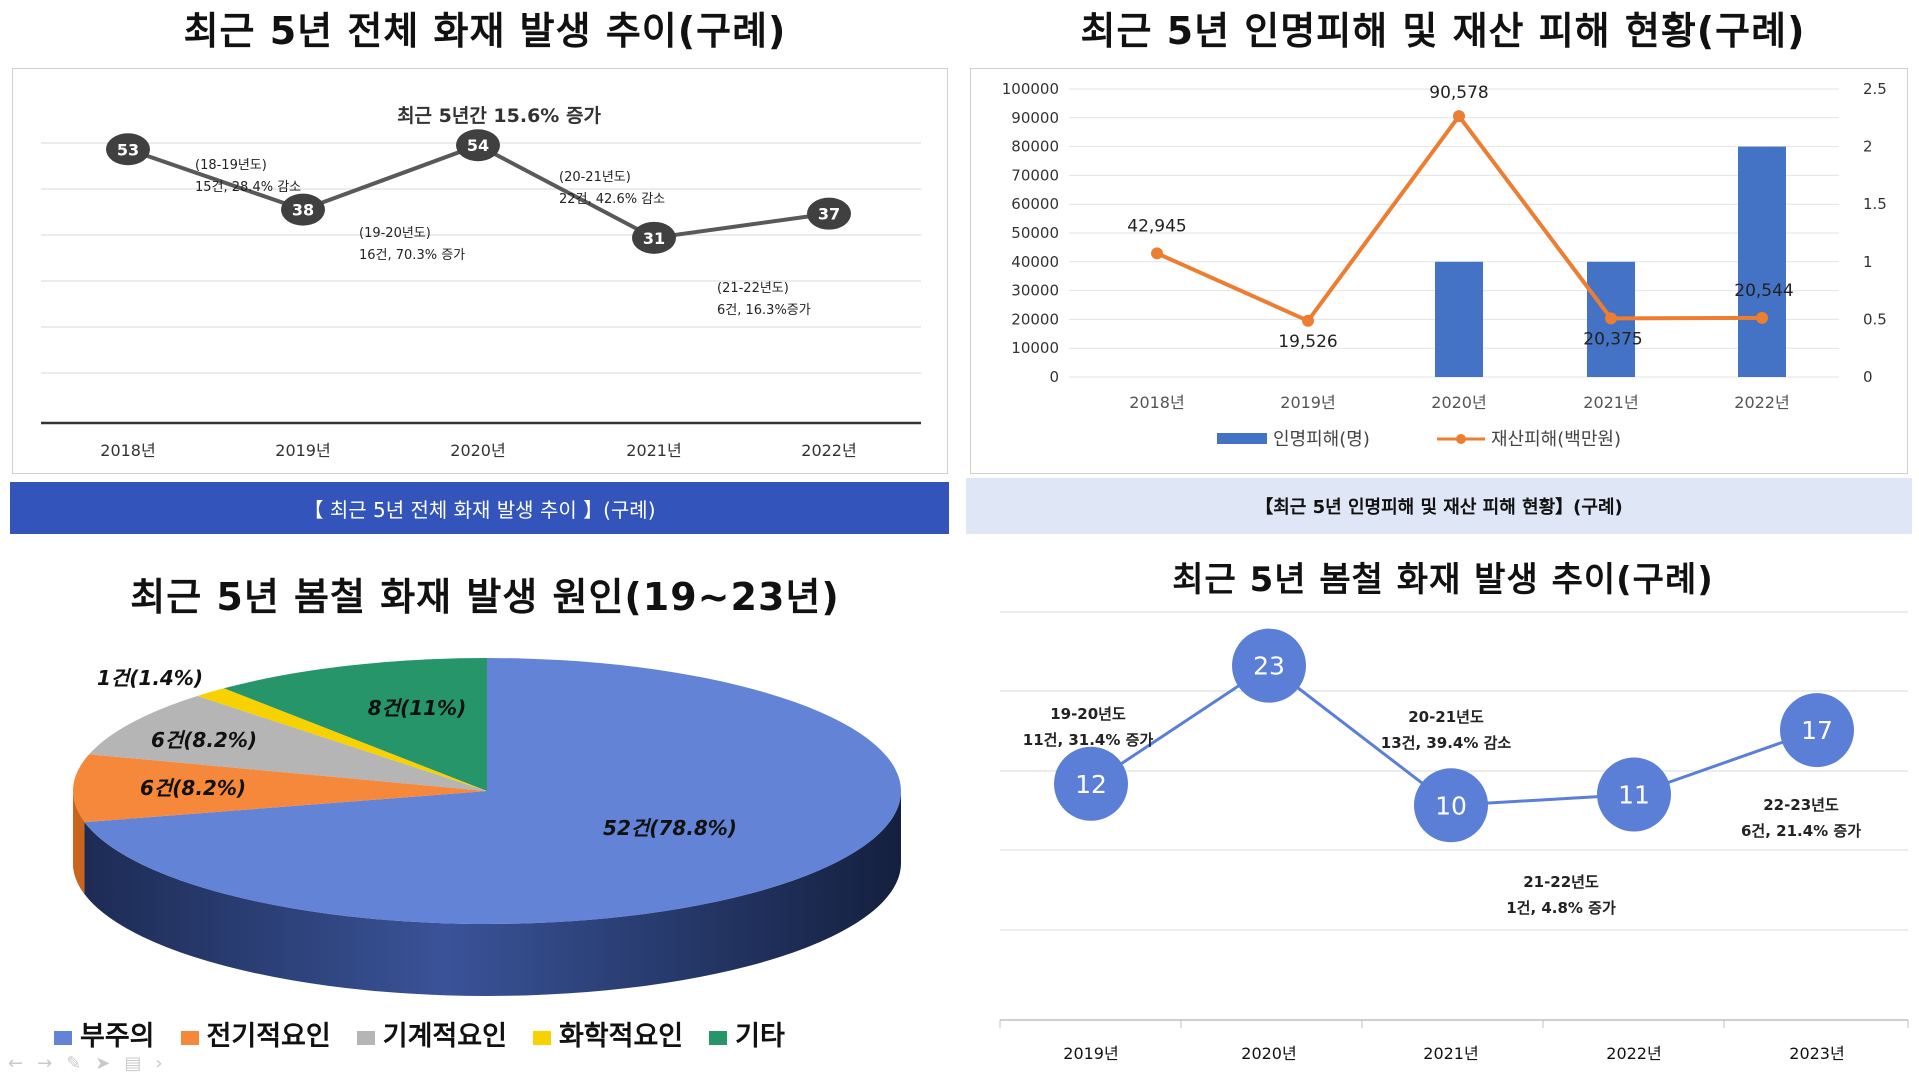 The width and height of the screenshot is (1919, 1080). Describe the element at coordinates (1035, 147) in the screenshot. I see `y-left-tick-label: 80000` at that location.